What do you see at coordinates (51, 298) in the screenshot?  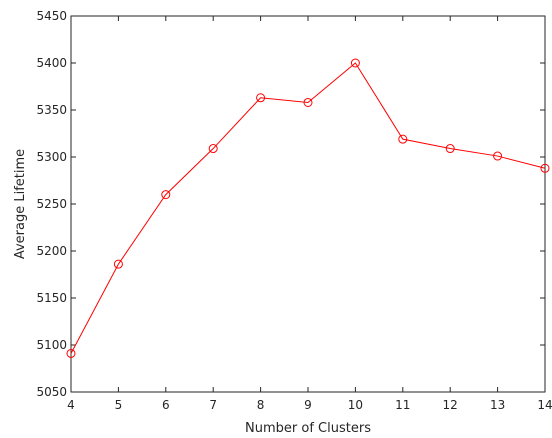 I see `y-tick-label: 5150` at bounding box center [51, 298].